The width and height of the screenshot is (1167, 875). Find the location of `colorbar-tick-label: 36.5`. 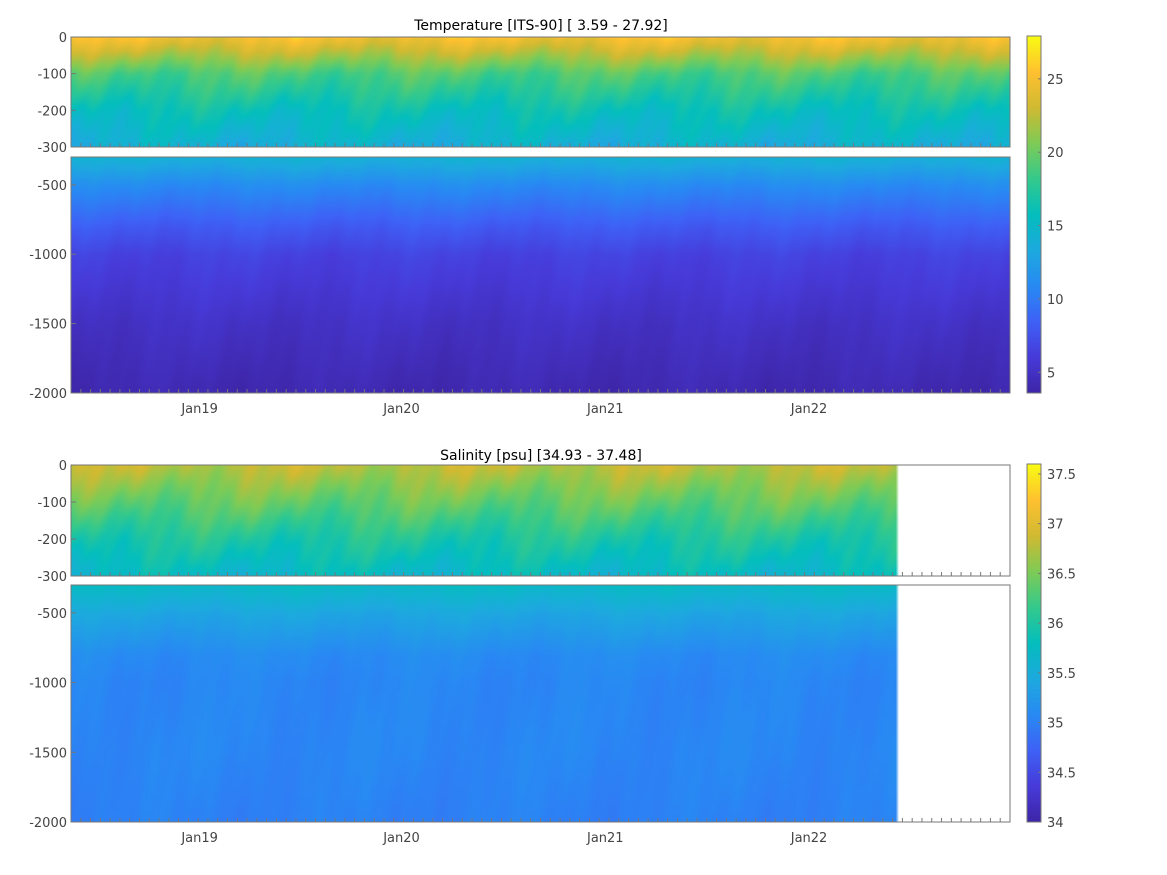

colorbar-tick-label: 36.5 is located at coordinates (1061, 574).